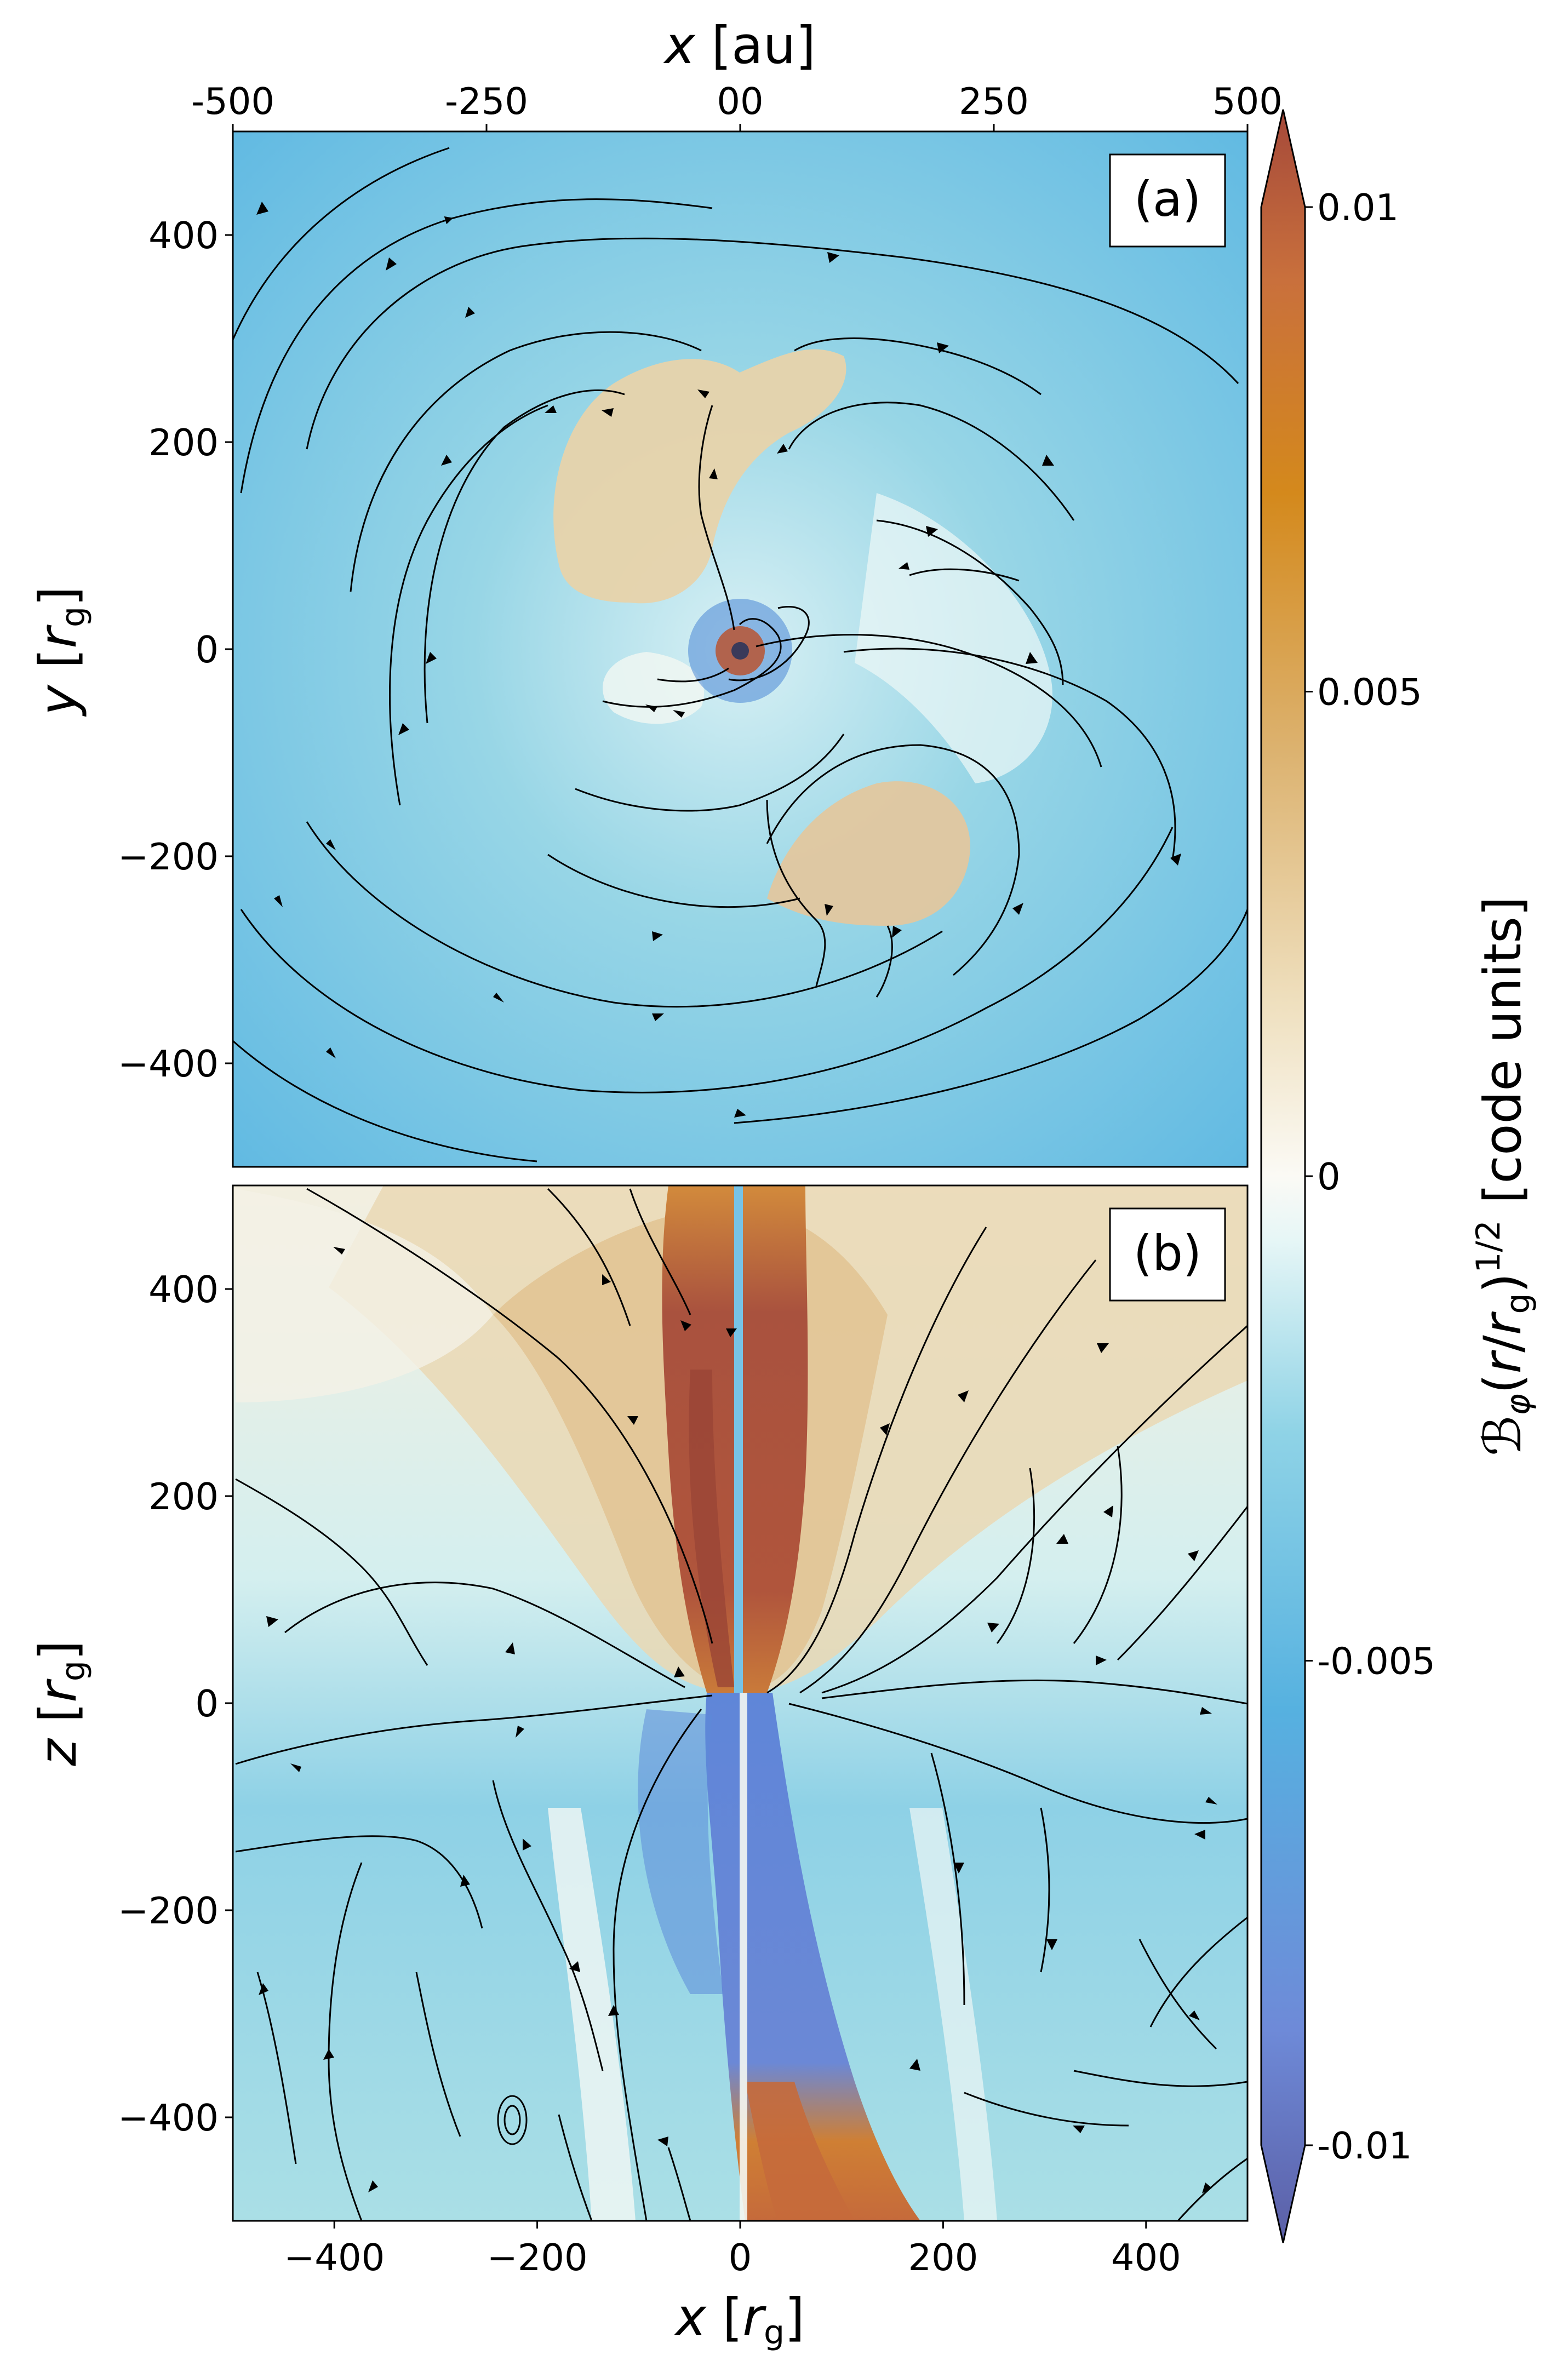 The height and width of the screenshot is (2360, 1568). I want to click on panel-b-xlabel: x [rg], so click(739, 2320).